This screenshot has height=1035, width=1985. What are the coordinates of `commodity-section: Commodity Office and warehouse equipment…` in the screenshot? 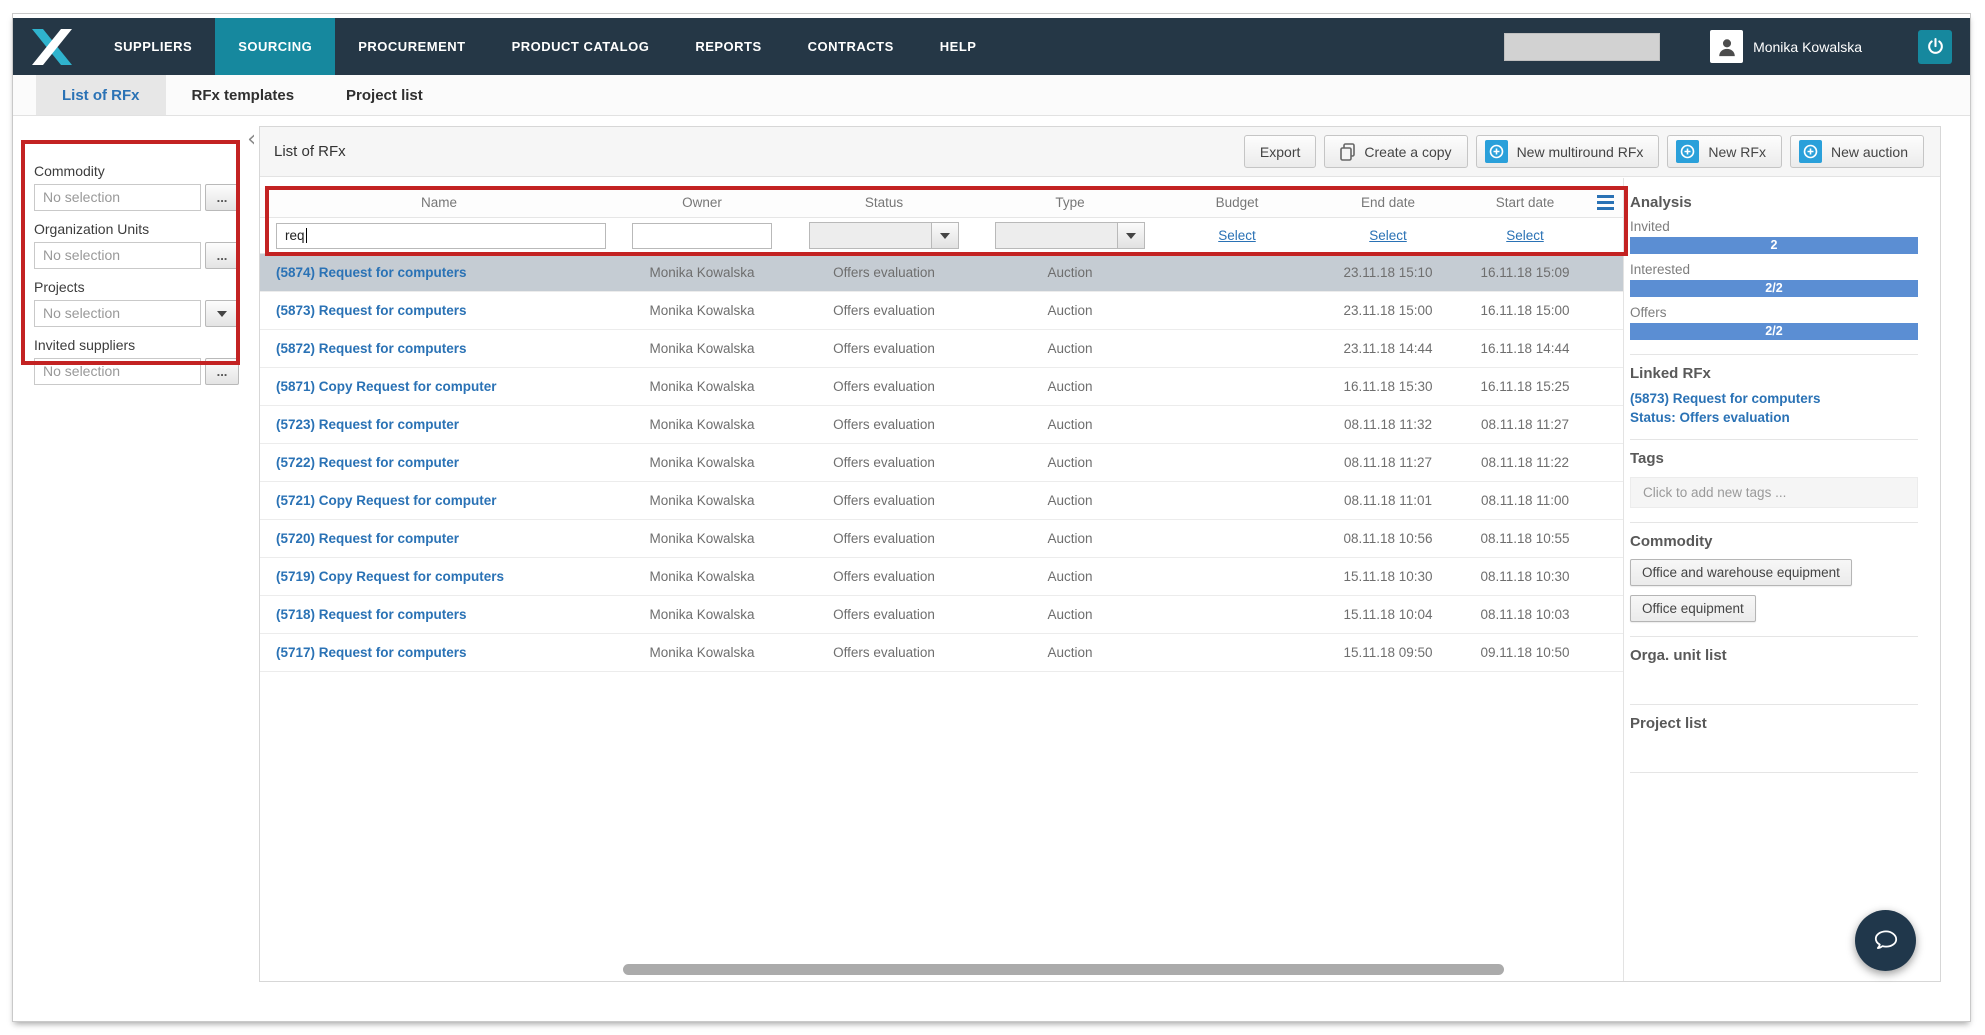 It's located at (1774, 580).